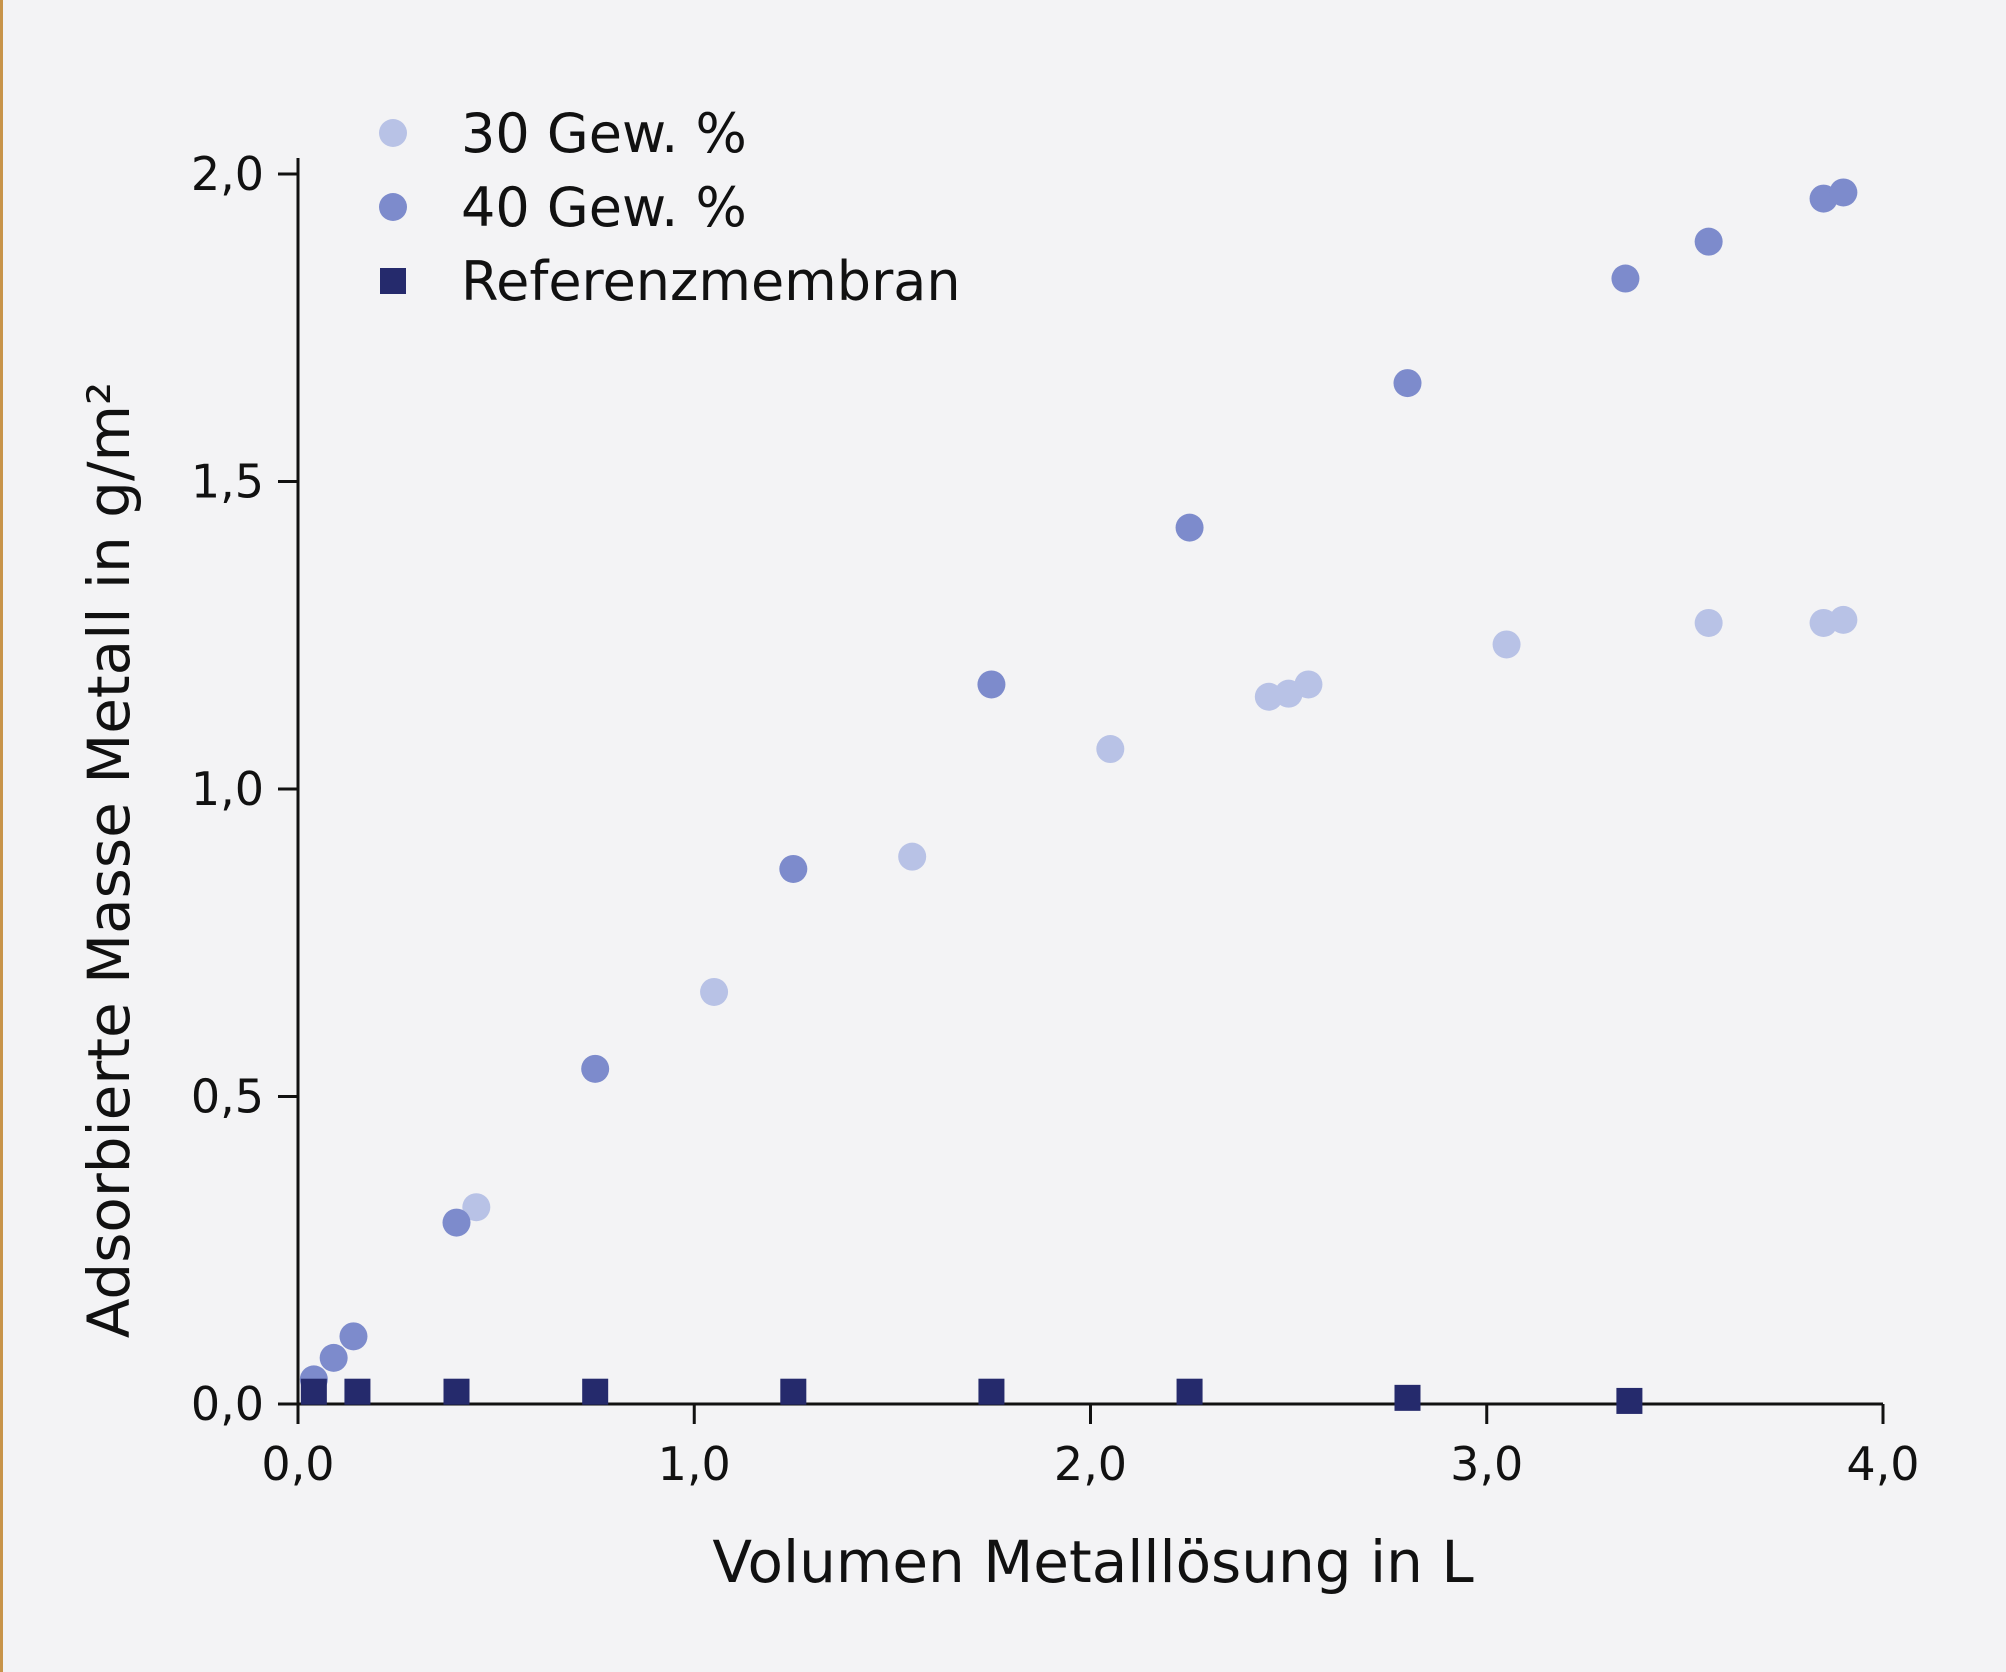 This screenshot has width=2006, height=1672. Describe the element at coordinates (393, 281) in the screenshot. I see `legend-marker-square` at that location.